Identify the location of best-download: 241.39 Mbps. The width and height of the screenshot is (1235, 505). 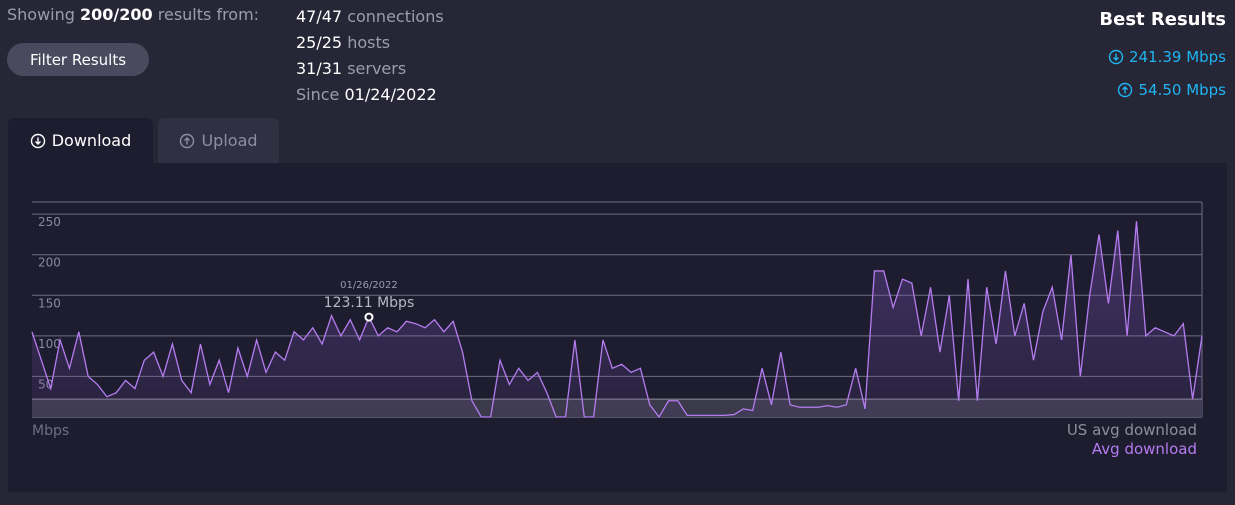
(1167, 57).